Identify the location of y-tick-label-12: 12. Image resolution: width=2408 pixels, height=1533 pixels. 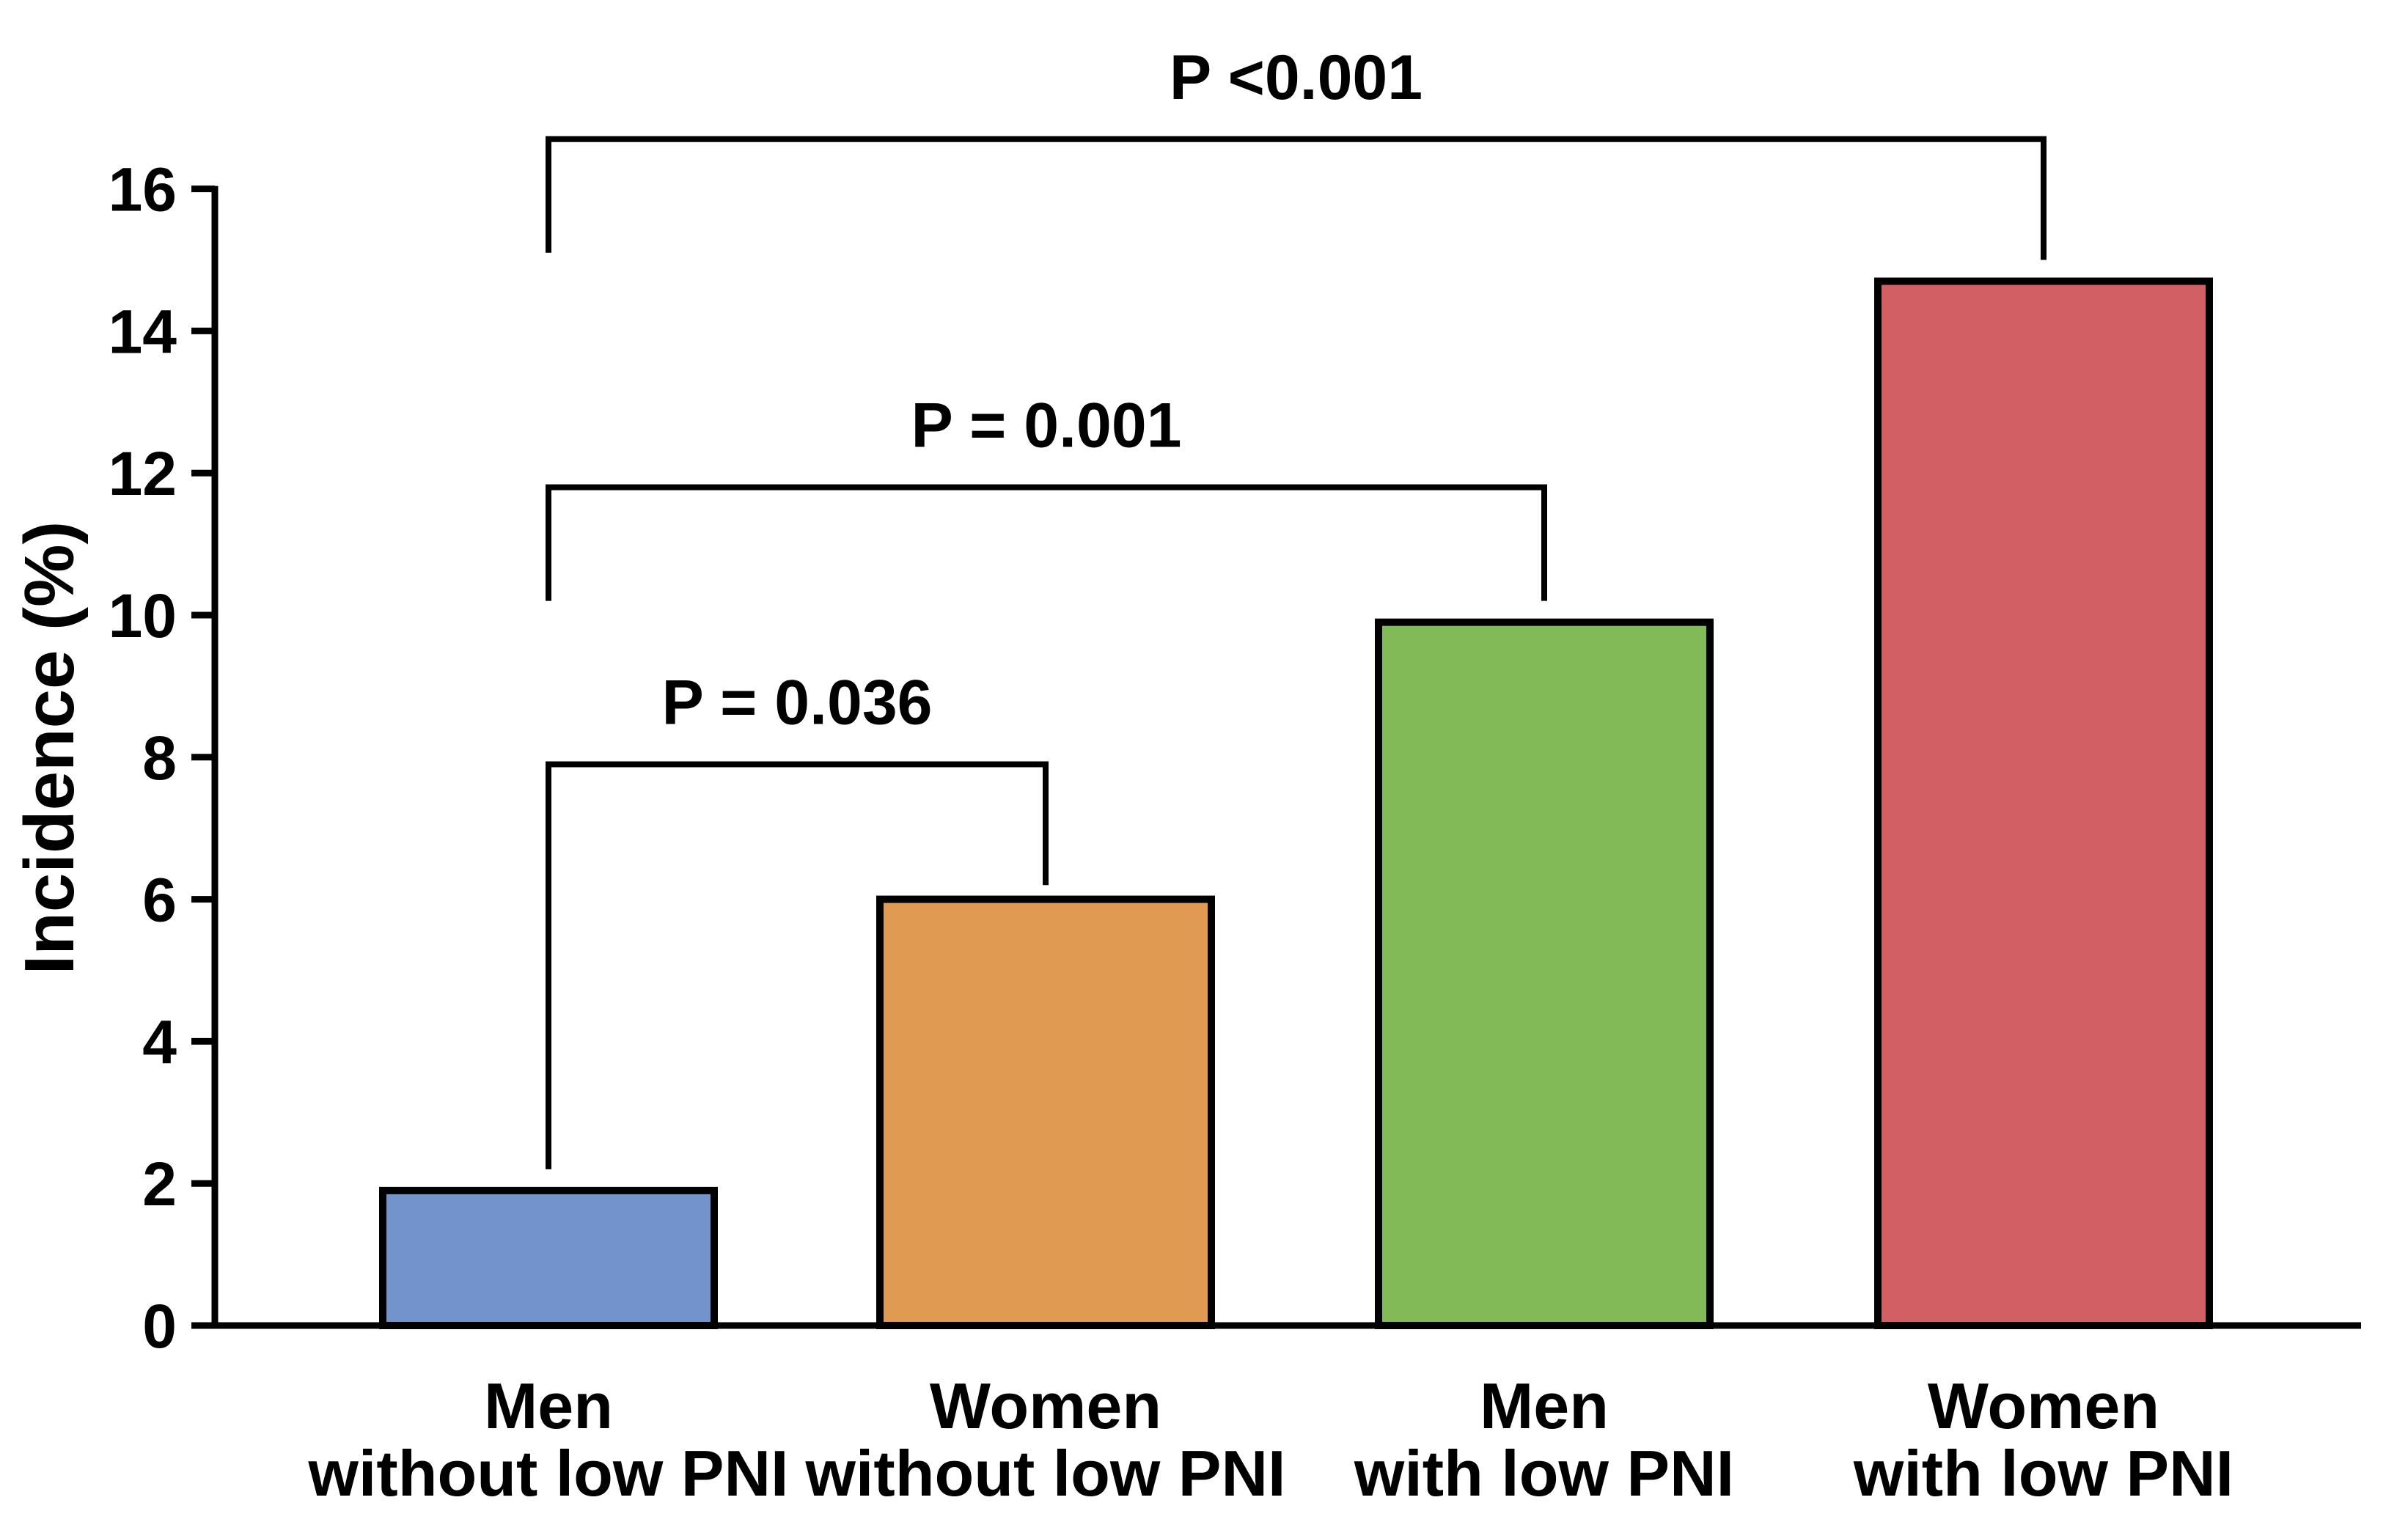
(143, 473).